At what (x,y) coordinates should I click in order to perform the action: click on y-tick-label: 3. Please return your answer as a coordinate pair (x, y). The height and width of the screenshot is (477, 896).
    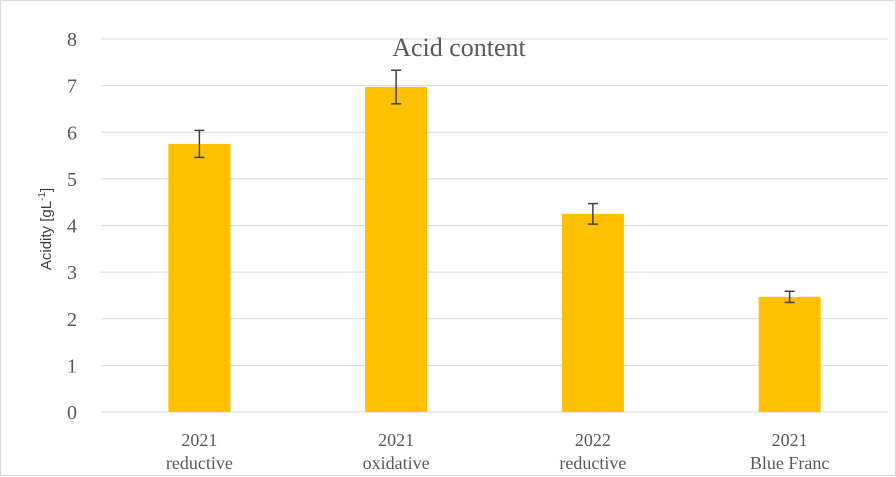
    Looking at the image, I should click on (72, 273).